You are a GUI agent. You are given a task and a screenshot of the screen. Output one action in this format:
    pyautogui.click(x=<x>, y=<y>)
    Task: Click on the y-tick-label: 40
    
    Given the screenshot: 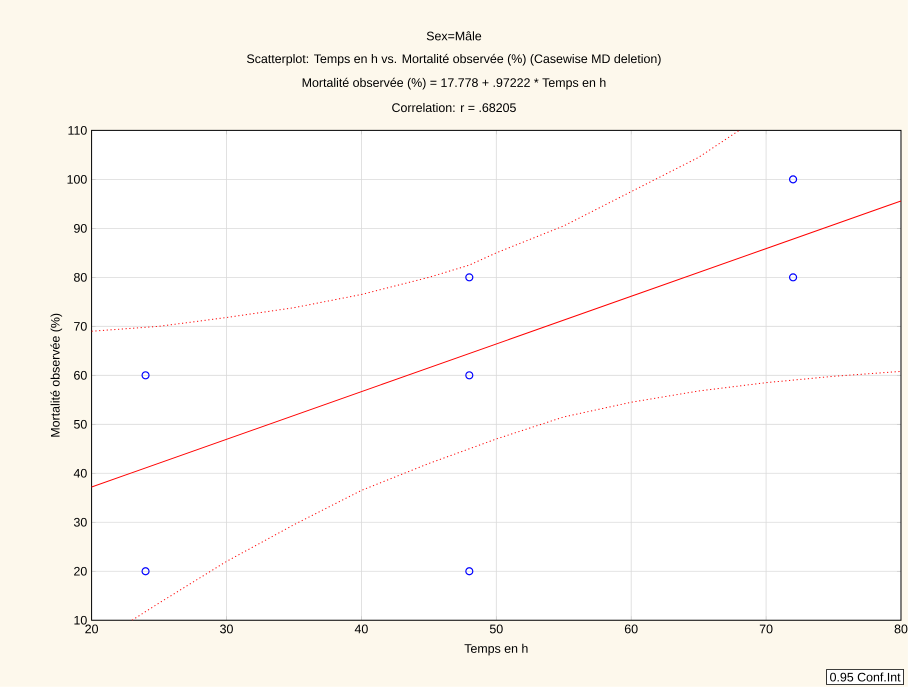 What is the action you would take?
    pyautogui.click(x=80, y=473)
    